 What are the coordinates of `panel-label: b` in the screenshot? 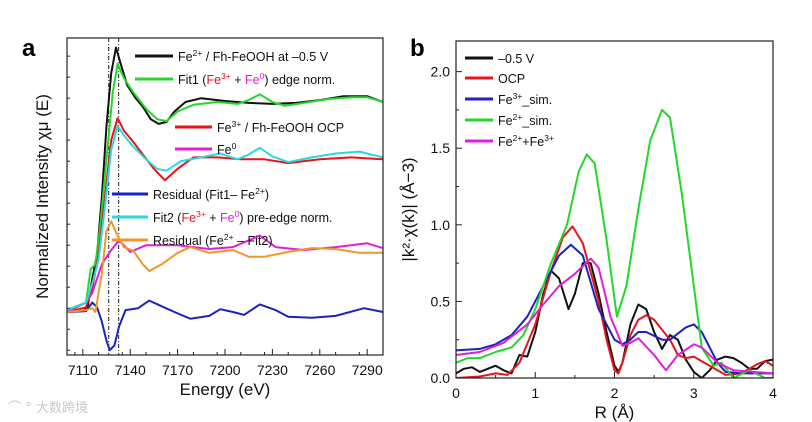 It's located at (417, 48).